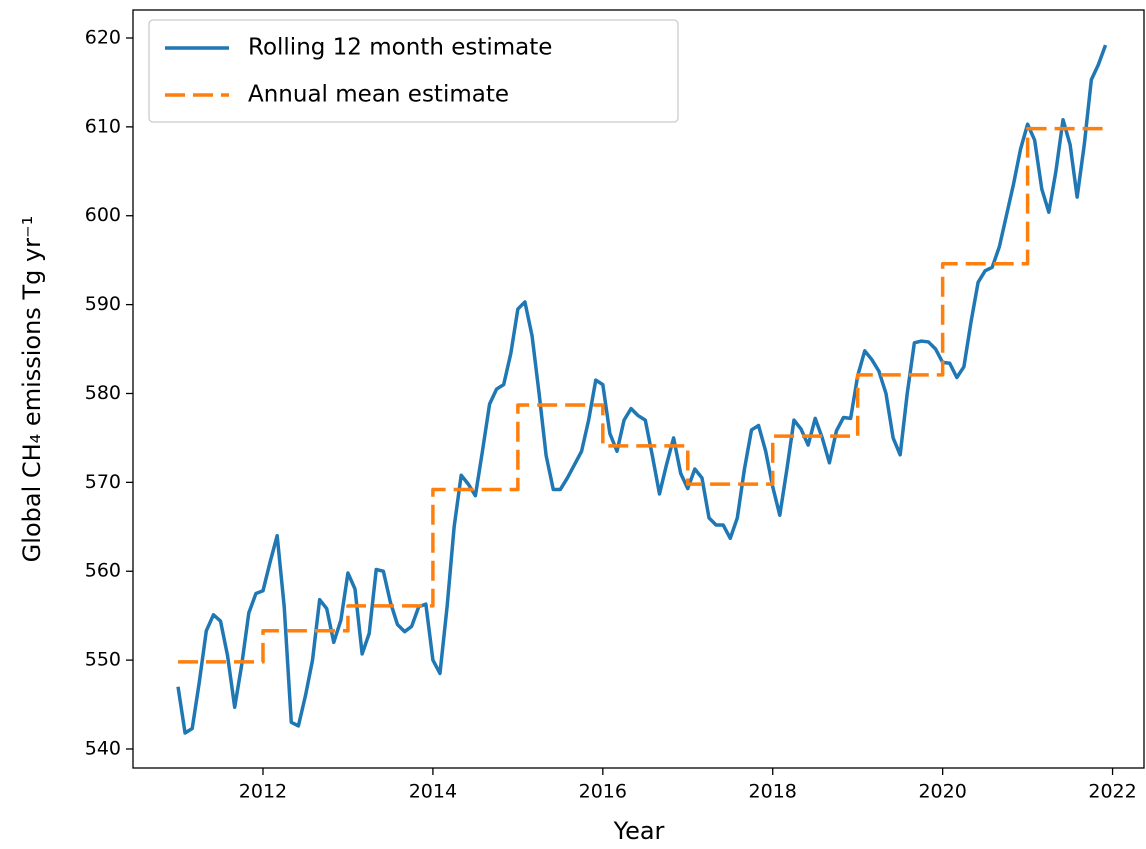 This screenshot has width=1146, height=849. Describe the element at coordinates (433, 792) in the screenshot. I see `x-tick-label: 2014` at that location.